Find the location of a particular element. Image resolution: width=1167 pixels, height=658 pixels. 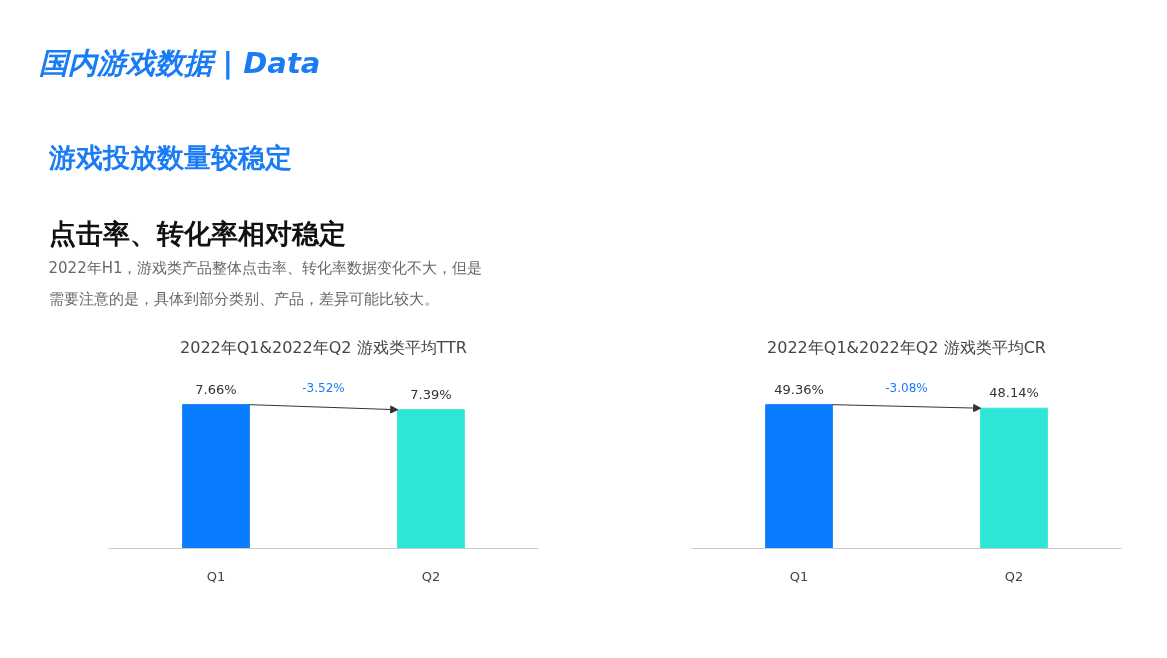

text: -3.52% is located at coordinates (323, 387).